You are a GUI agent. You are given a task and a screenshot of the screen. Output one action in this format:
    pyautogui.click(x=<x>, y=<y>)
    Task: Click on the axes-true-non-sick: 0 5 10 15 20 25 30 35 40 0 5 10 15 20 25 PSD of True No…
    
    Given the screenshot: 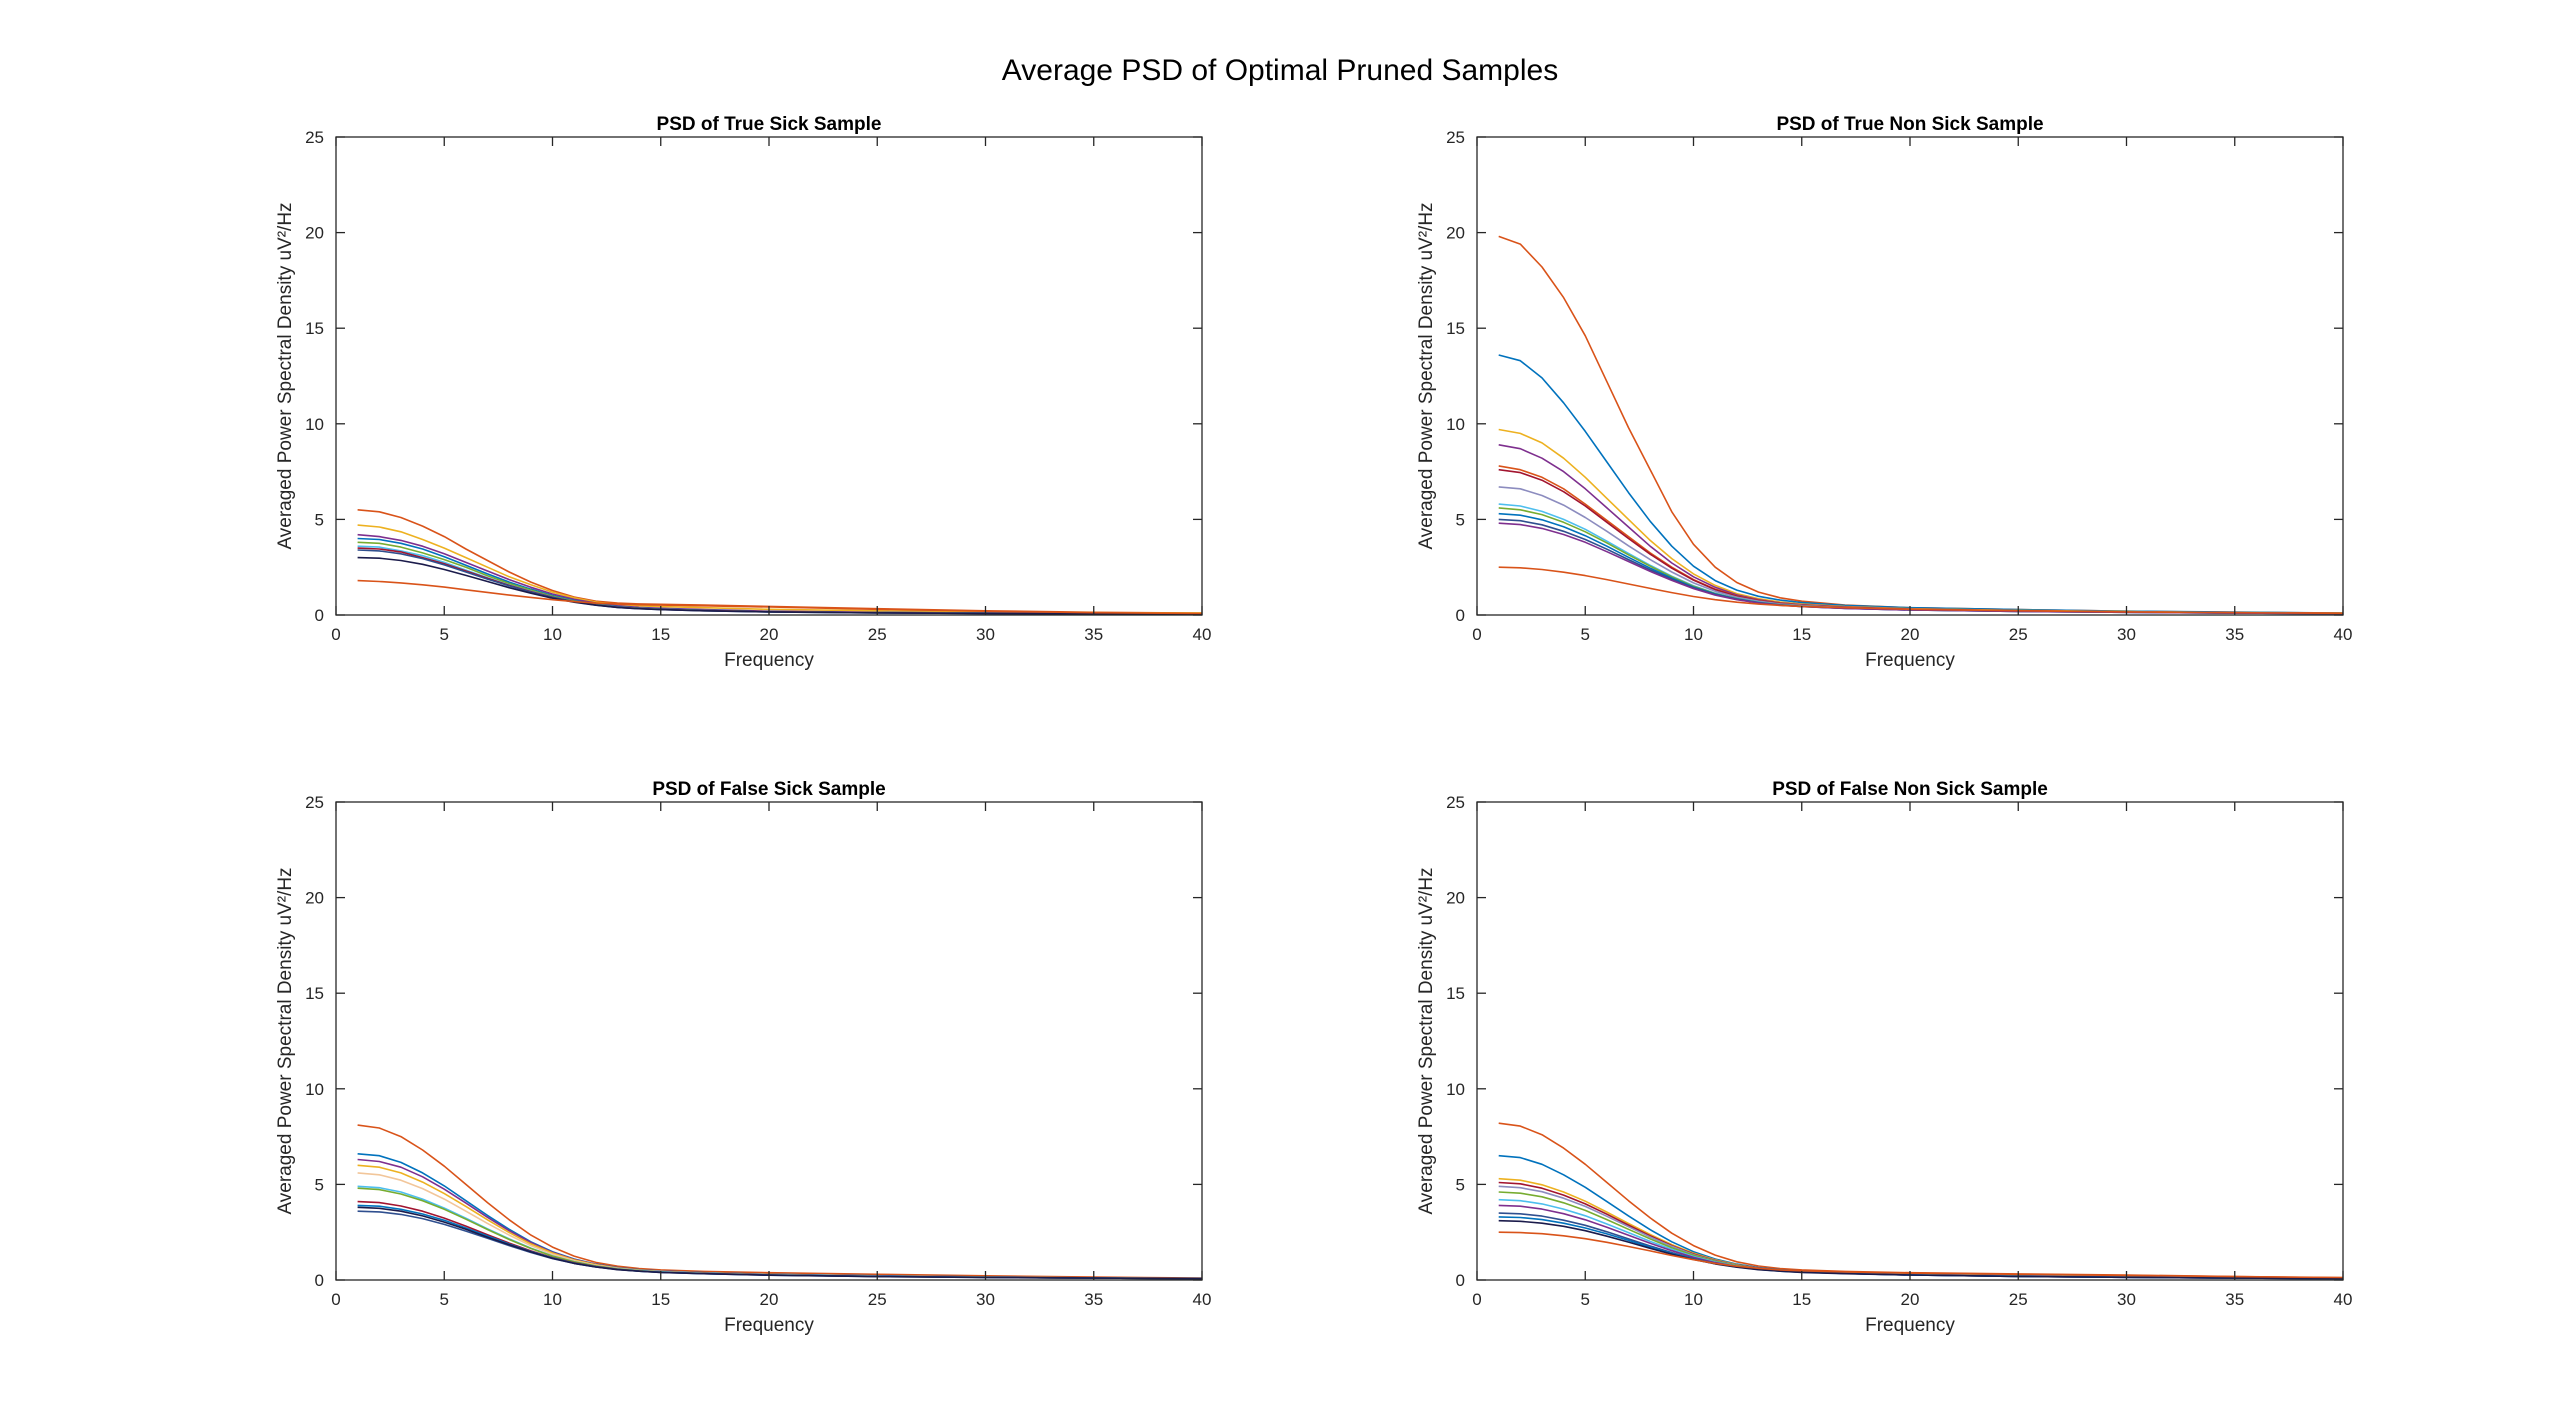 What is the action you would take?
    pyautogui.click(x=1884, y=392)
    